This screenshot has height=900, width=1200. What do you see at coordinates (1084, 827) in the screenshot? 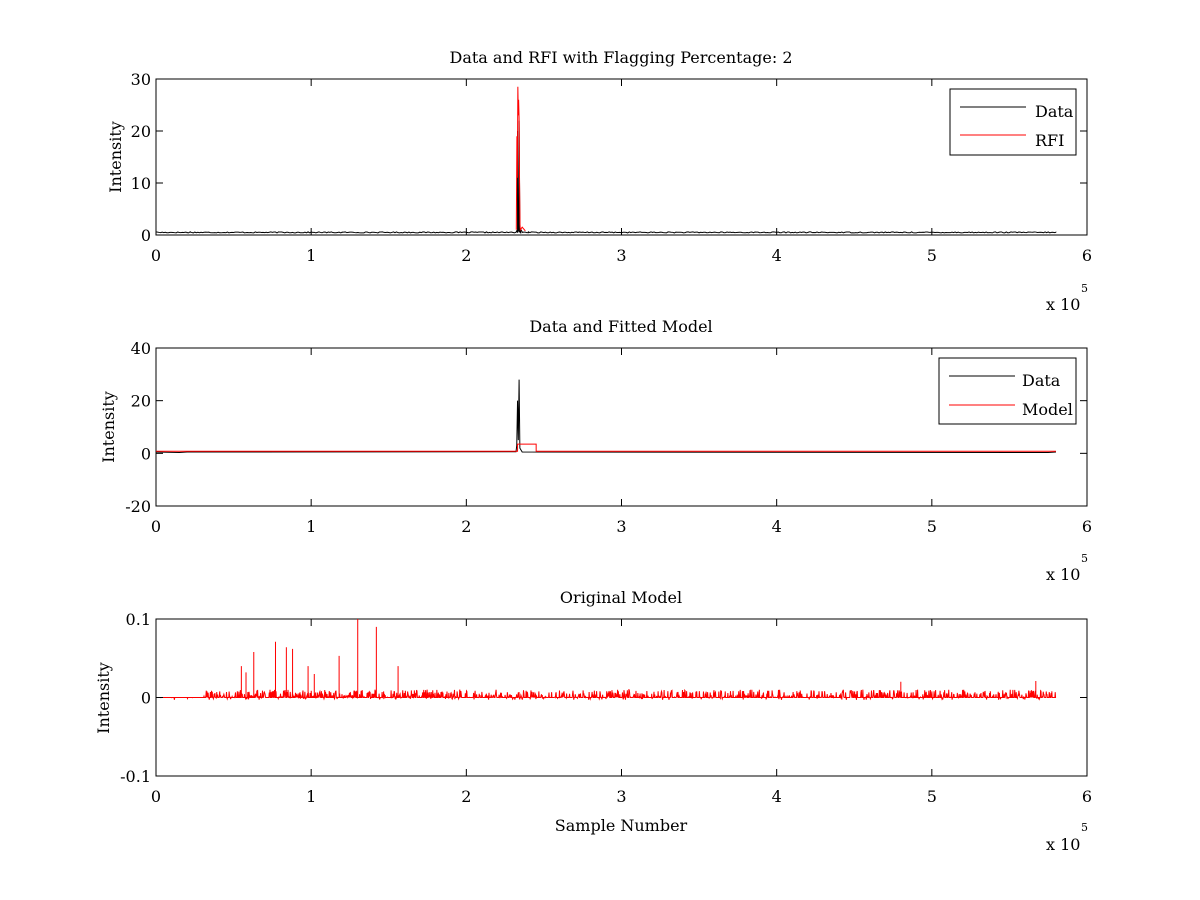
I see `panel-3-x-exponent-power: 5` at bounding box center [1084, 827].